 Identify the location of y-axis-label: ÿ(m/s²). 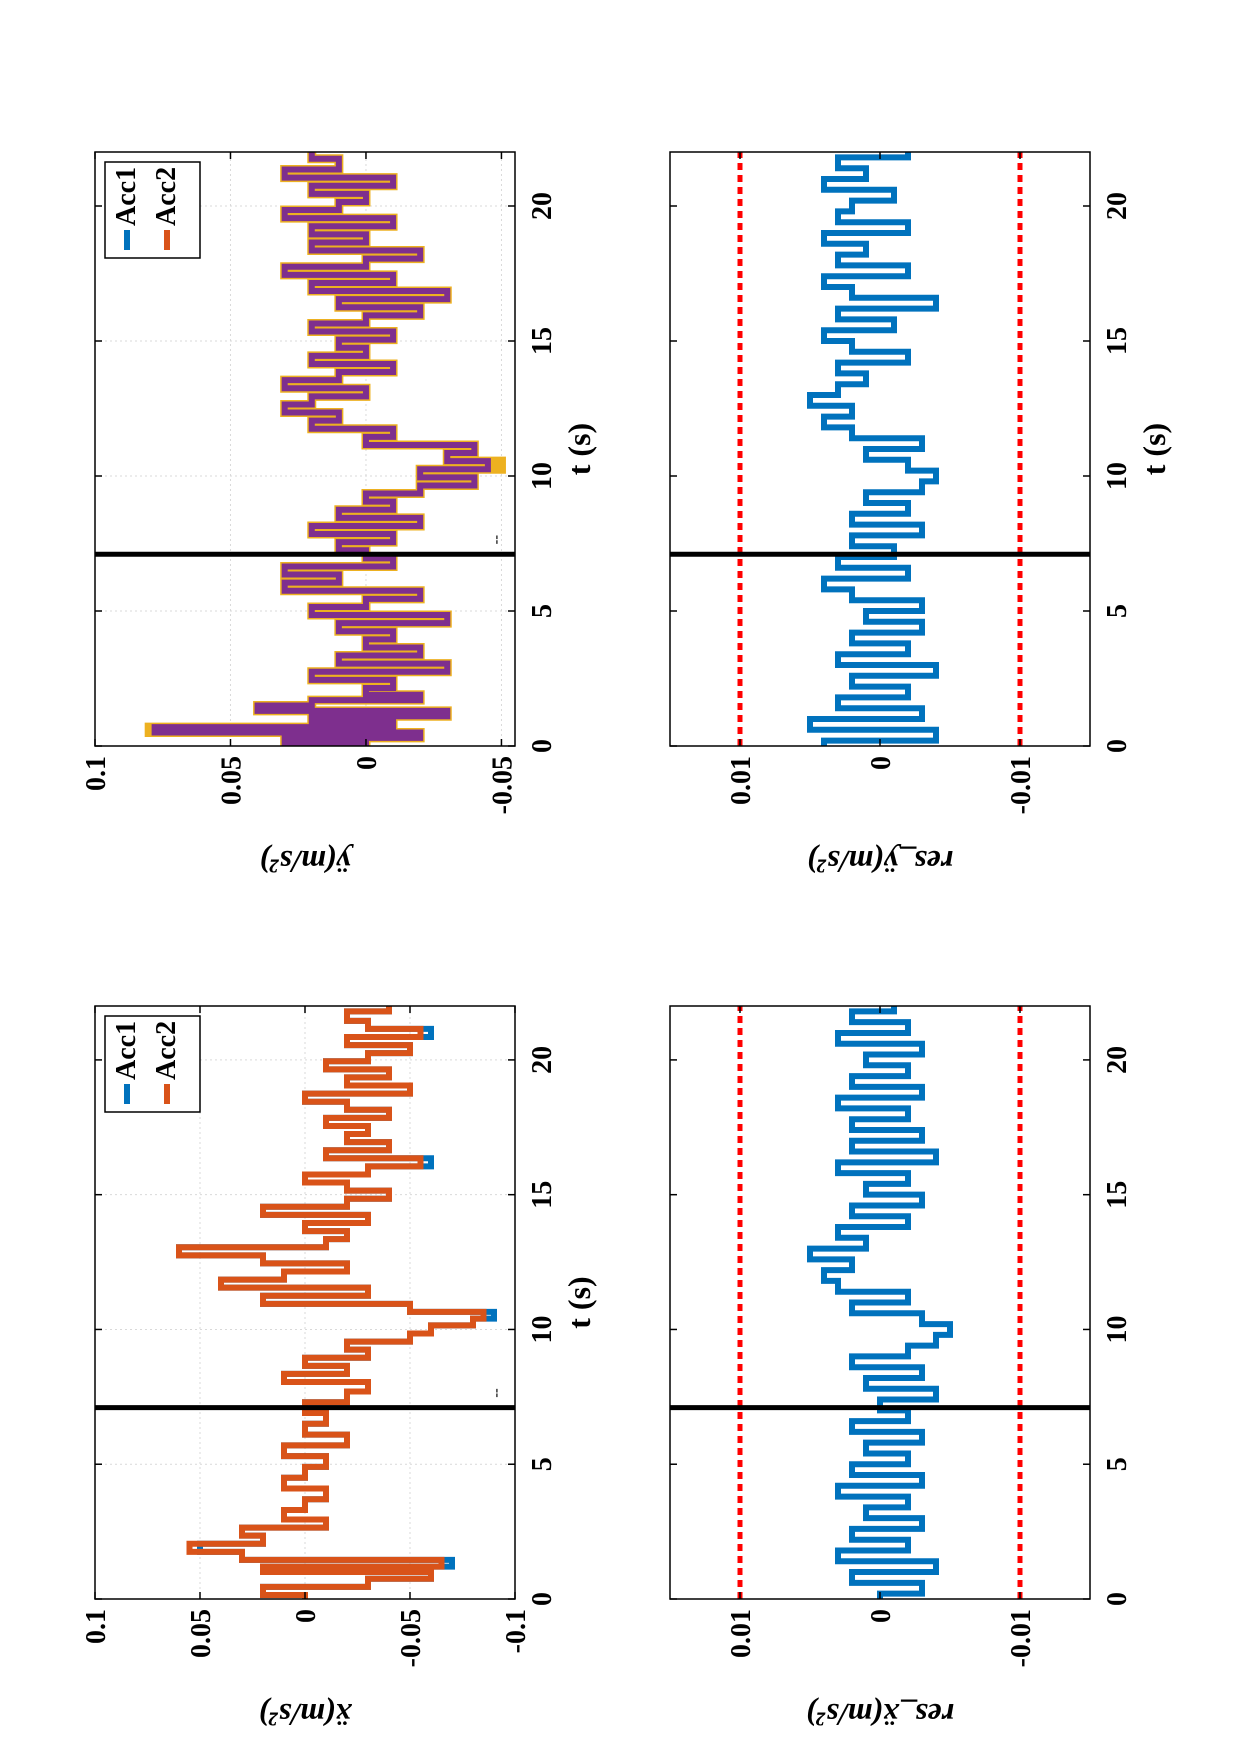
(306, 862).